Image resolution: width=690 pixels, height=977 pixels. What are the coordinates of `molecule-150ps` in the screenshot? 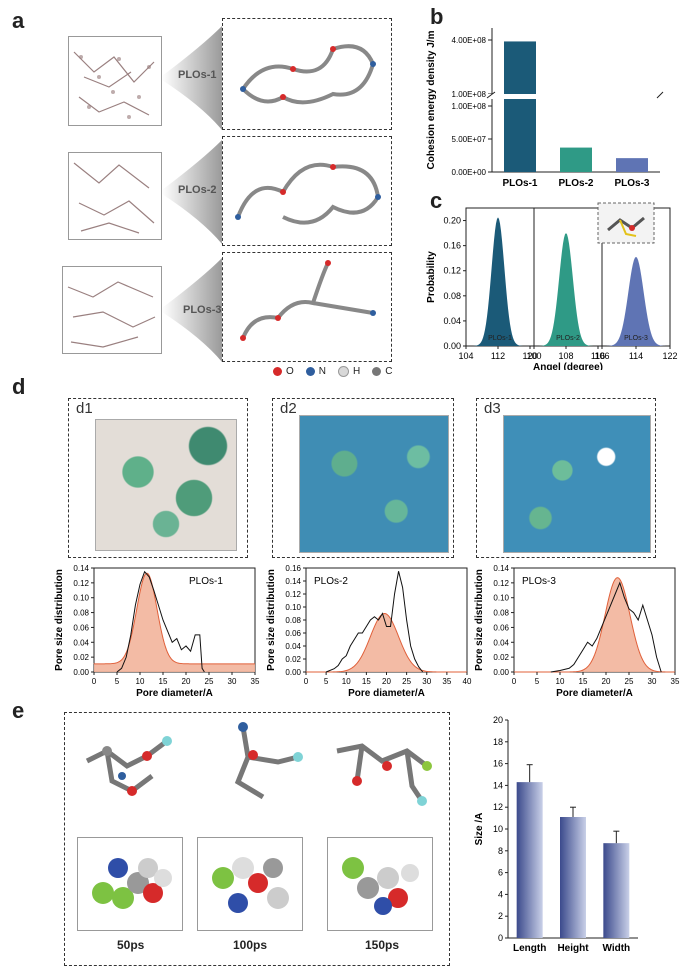 It's located at (384, 774).